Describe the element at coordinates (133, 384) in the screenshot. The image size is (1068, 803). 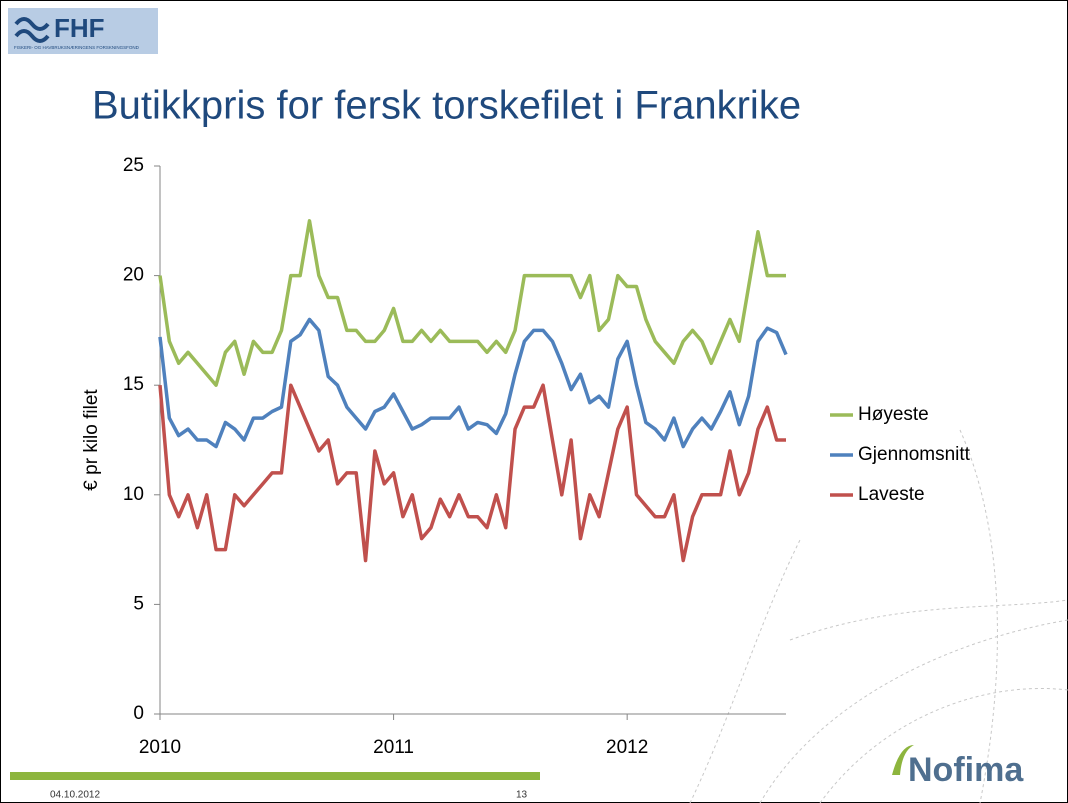
I see `y-tick-label: 15` at that location.